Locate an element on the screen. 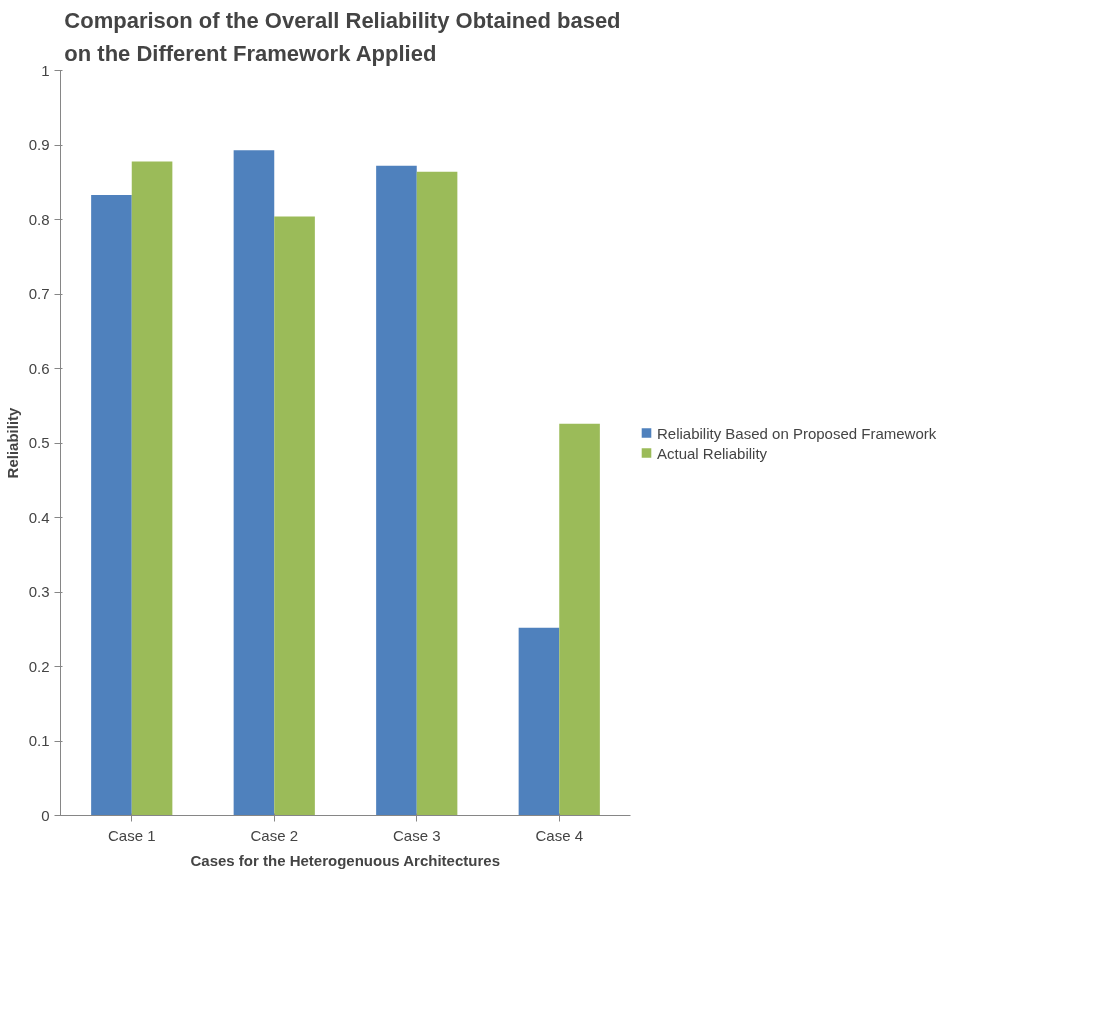 This screenshot has width=1117, height=1020. x-tick-label: Case 4 is located at coordinates (559, 835).